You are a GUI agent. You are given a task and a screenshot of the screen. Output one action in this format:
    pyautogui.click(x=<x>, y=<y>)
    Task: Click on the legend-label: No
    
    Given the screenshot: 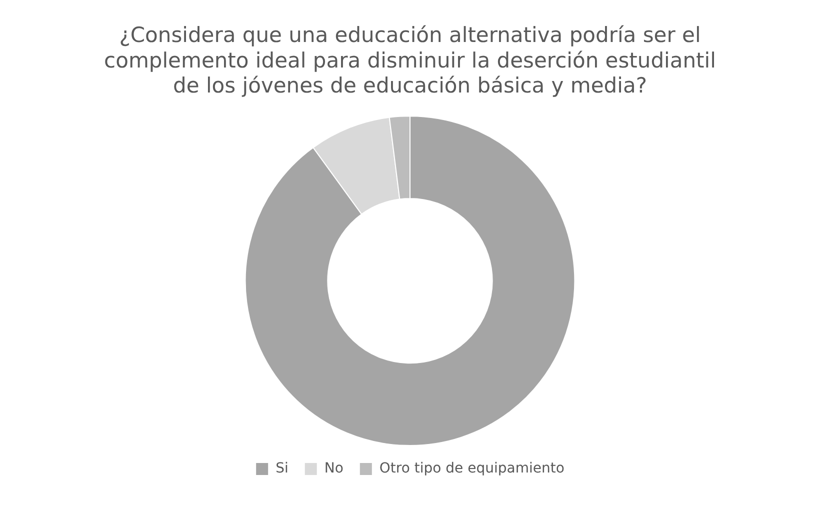 What is the action you would take?
    pyautogui.click(x=334, y=468)
    